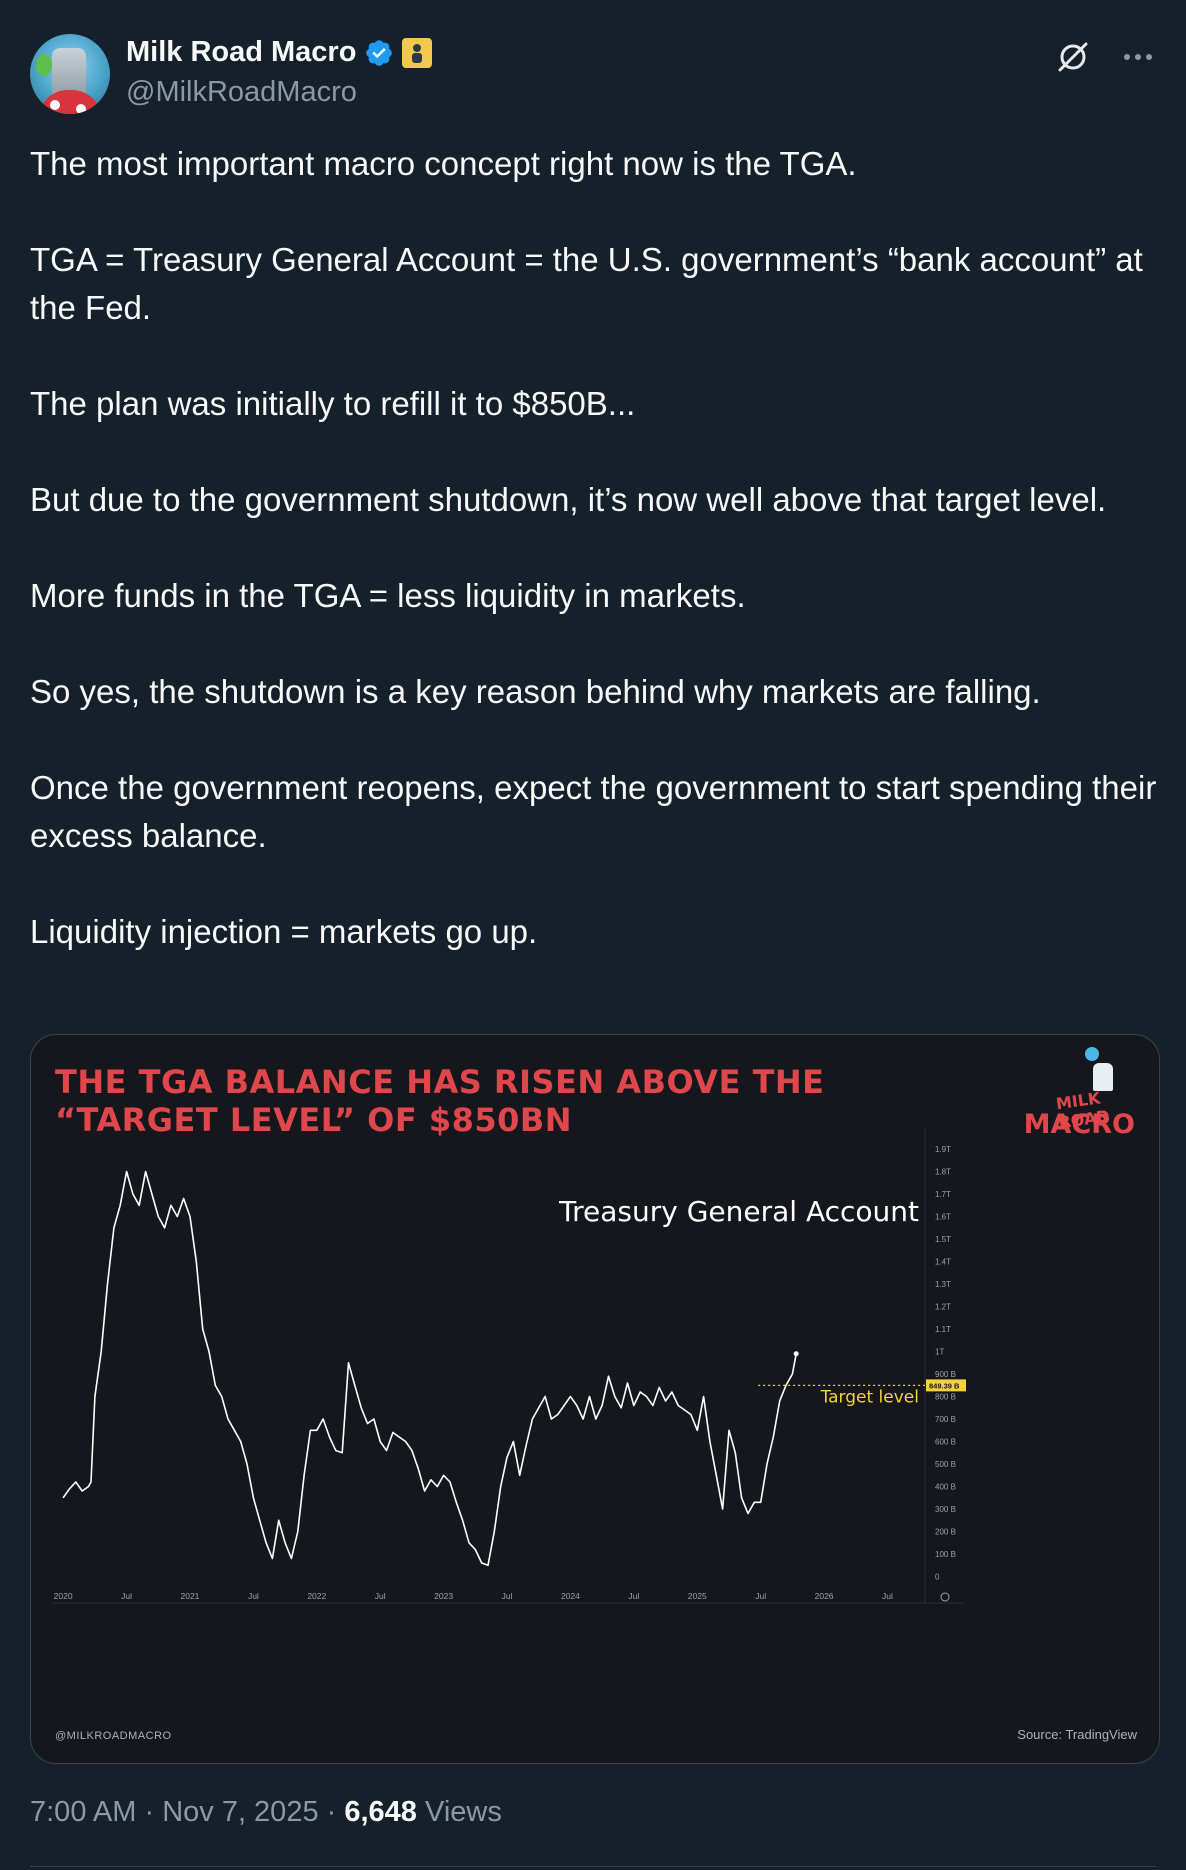 The width and height of the screenshot is (1186, 1870). I want to click on y-tick-label: 500 B, so click(945, 1464).